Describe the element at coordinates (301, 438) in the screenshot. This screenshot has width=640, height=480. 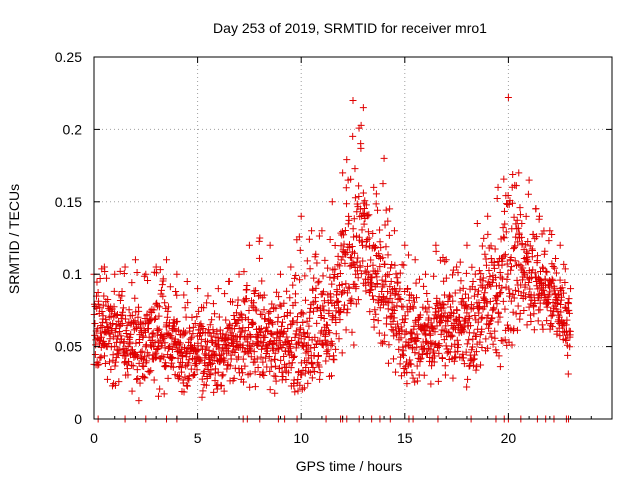
I see `x-tick-label: 10` at that location.